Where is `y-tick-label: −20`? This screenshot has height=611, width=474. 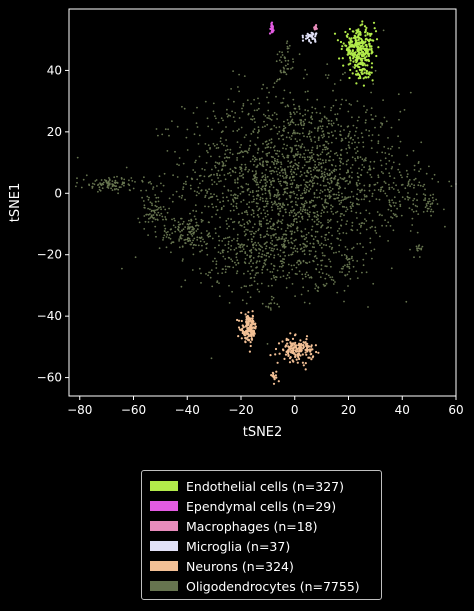 y-tick-label: −20 is located at coordinates (49, 255).